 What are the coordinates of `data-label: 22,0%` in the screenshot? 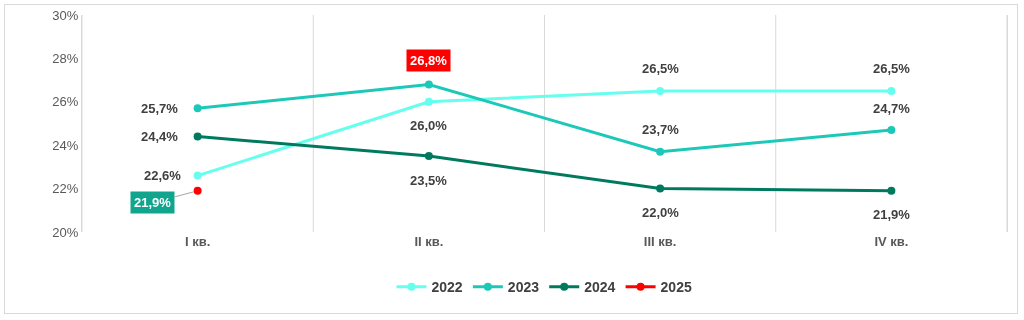 It's located at (661, 212).